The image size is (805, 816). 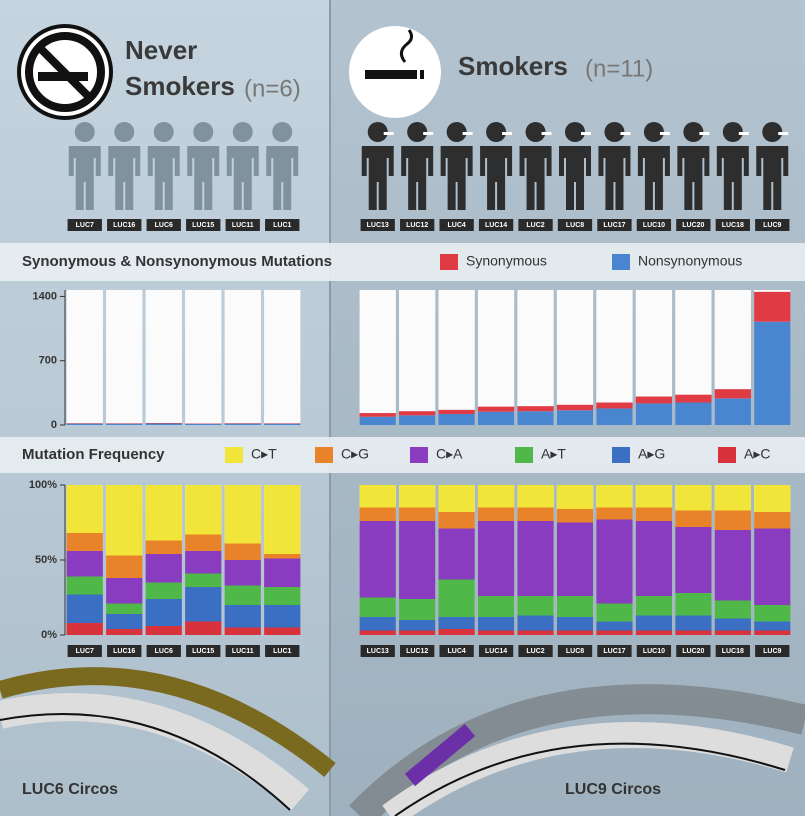 What do you see at coordinates (402, 455) in the screenshot?
I see `banner` at bounding box center [402, 455].